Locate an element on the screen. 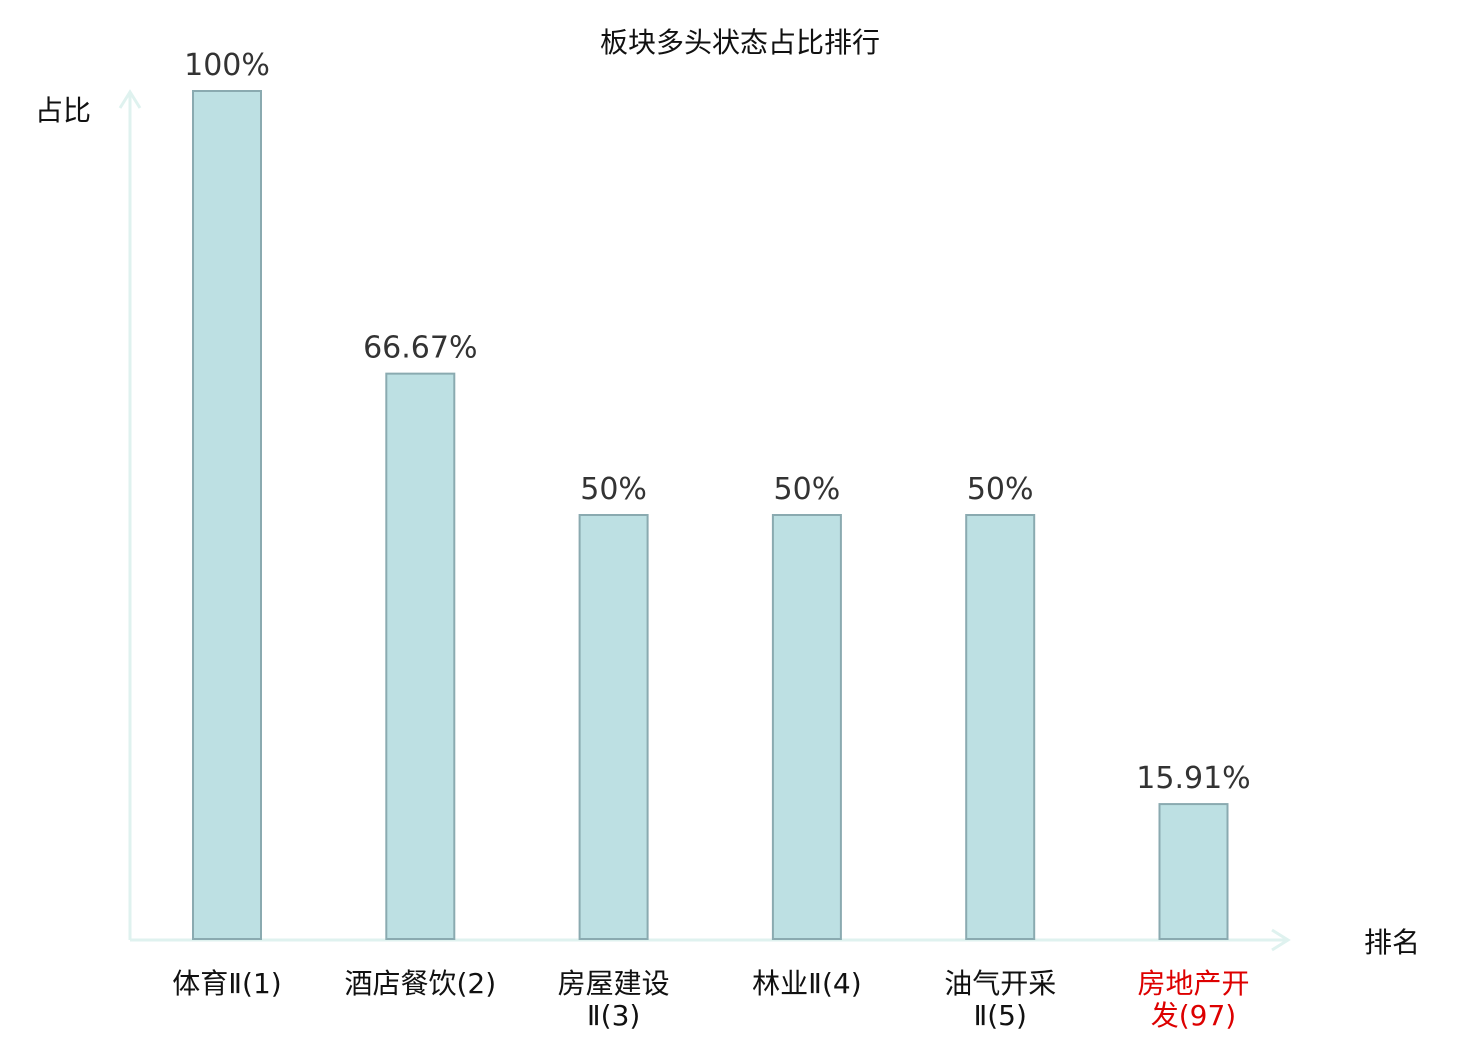  category-label-4: 林业Ⅱ(4) is located at coordinates (806, 983).